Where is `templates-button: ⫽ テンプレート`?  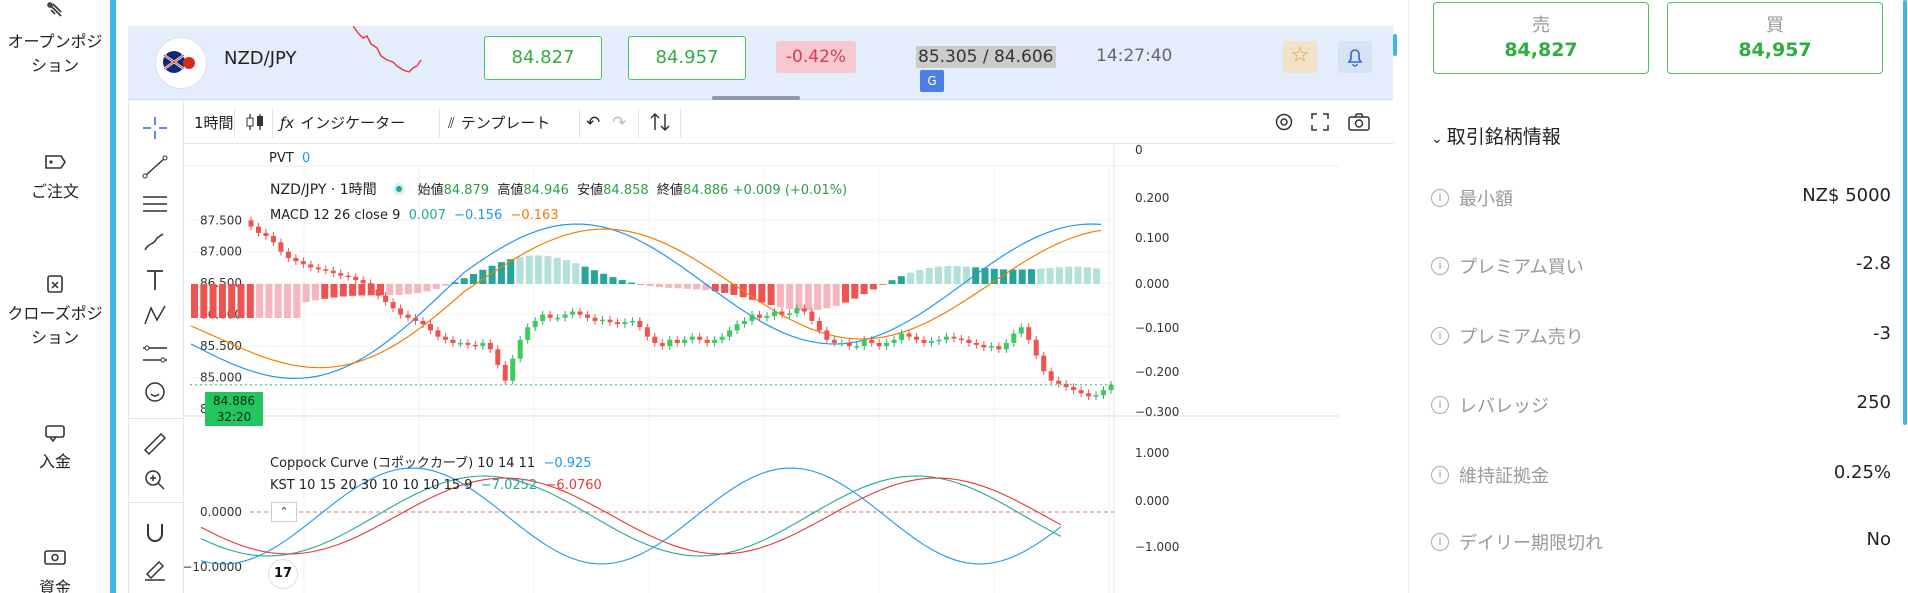 templates-button: ⫽ テンプレート is located at coordinates (499, 123).